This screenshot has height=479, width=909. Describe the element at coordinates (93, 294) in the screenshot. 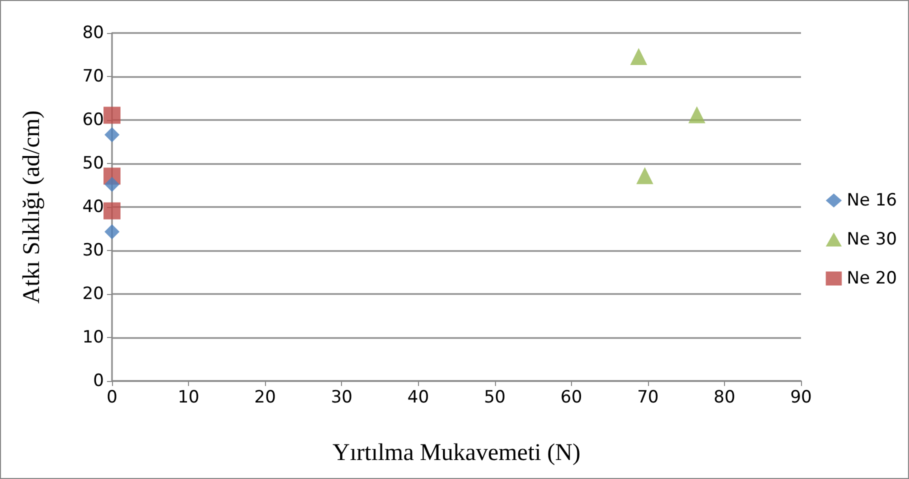

I see `y-tick-label: 20` at that location.